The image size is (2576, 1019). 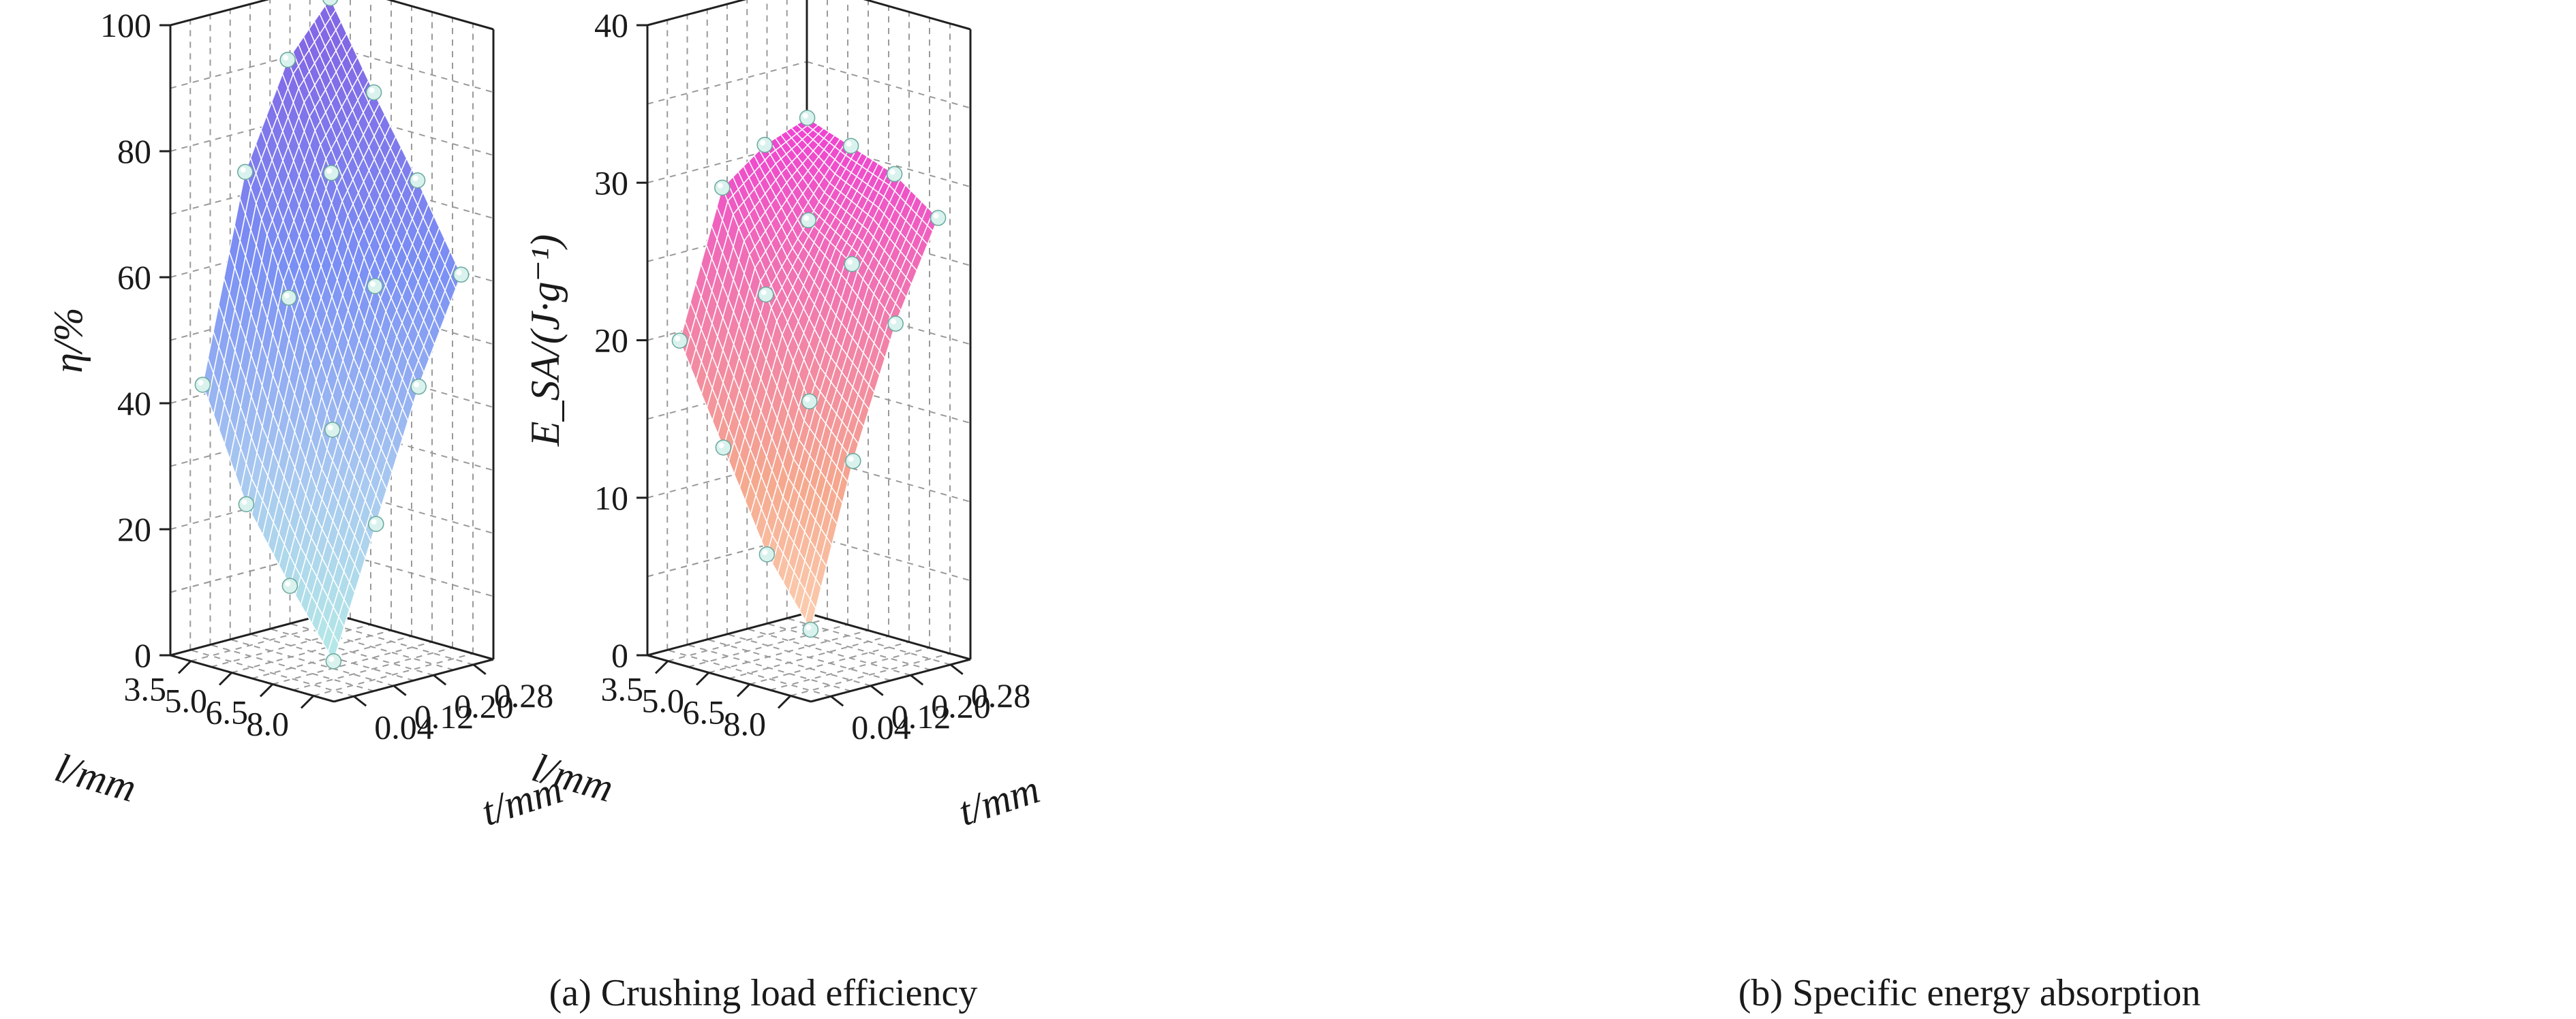 What do you see at coordinates (611, 341) in the screenshot?
I see `z-tick-label: 20` at bounding box center [611, 341].